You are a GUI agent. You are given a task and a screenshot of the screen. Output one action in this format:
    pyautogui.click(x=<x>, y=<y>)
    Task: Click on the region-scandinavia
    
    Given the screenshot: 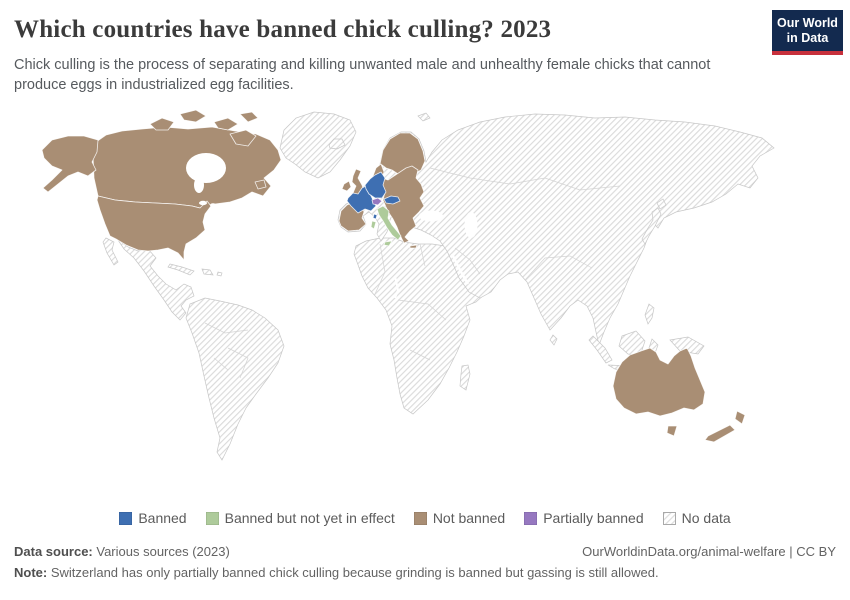 What is the action you would take?
    pyautogui.click(x=402, y=153)
    